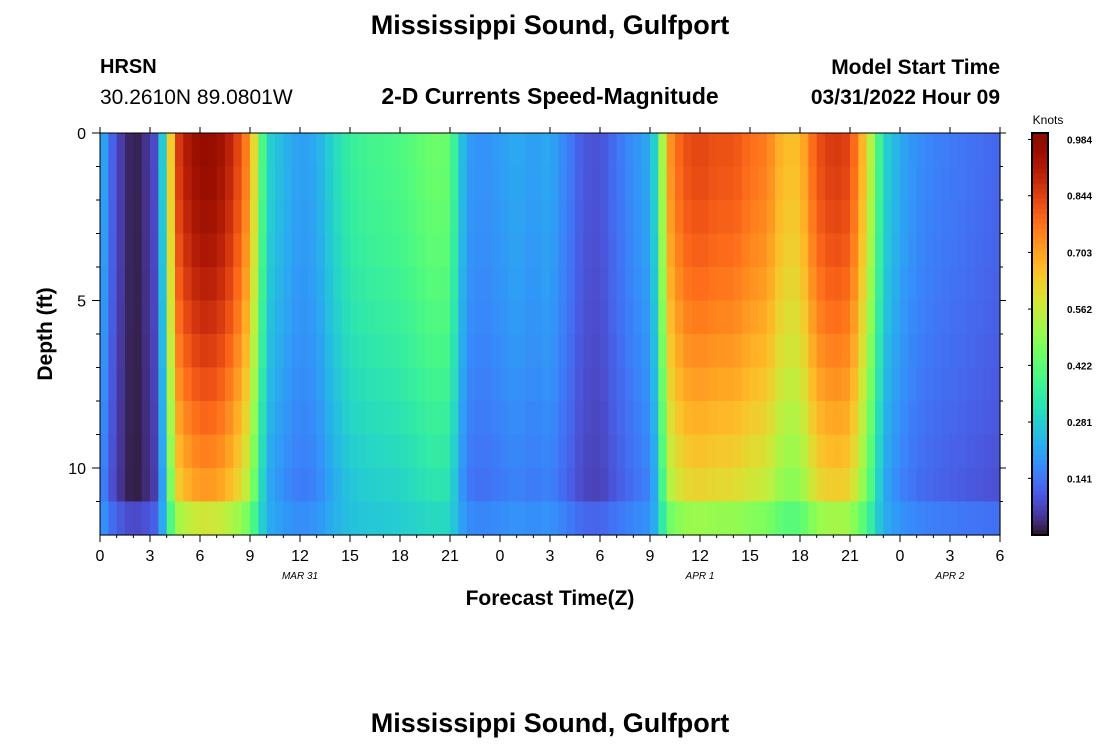 This screenshot has width=1100, height=750. I want to click on x-tick-label: 12, so click(700, 556).